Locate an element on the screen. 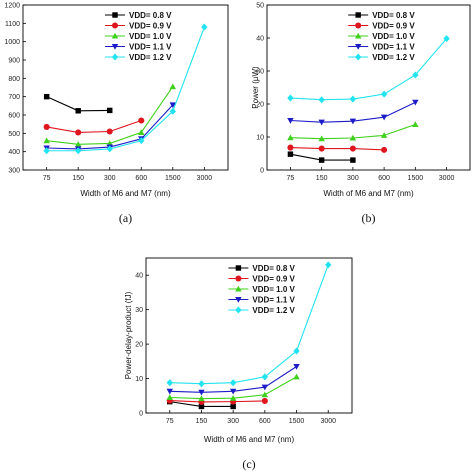 The image size is (474, 474). y-tick-label: 1200 is located at coordinates (12, 6).